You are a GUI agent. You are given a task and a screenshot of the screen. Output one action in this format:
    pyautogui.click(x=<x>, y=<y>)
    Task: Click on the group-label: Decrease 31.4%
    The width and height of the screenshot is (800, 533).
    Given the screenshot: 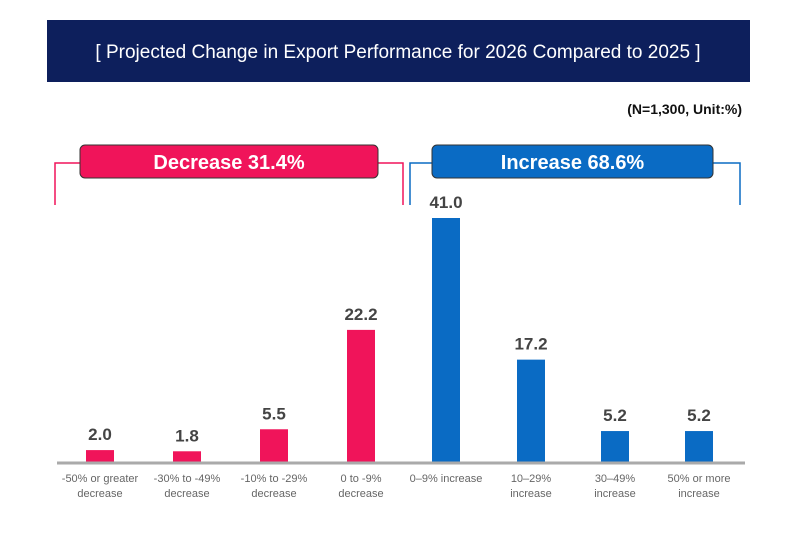 What is the action you would take?
    pyautogui.click(x=228, y=163)
    